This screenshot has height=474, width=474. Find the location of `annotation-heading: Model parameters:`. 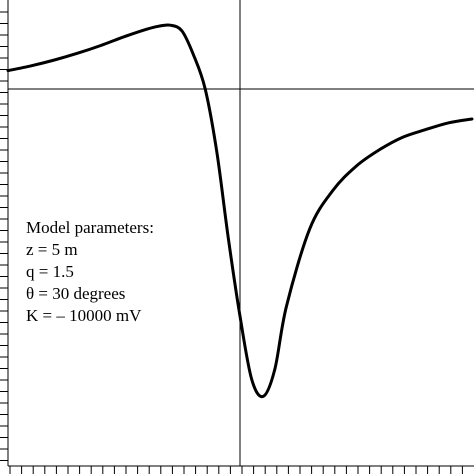

annotation-heading: Model parameters: is located at coordinates (90, 227).